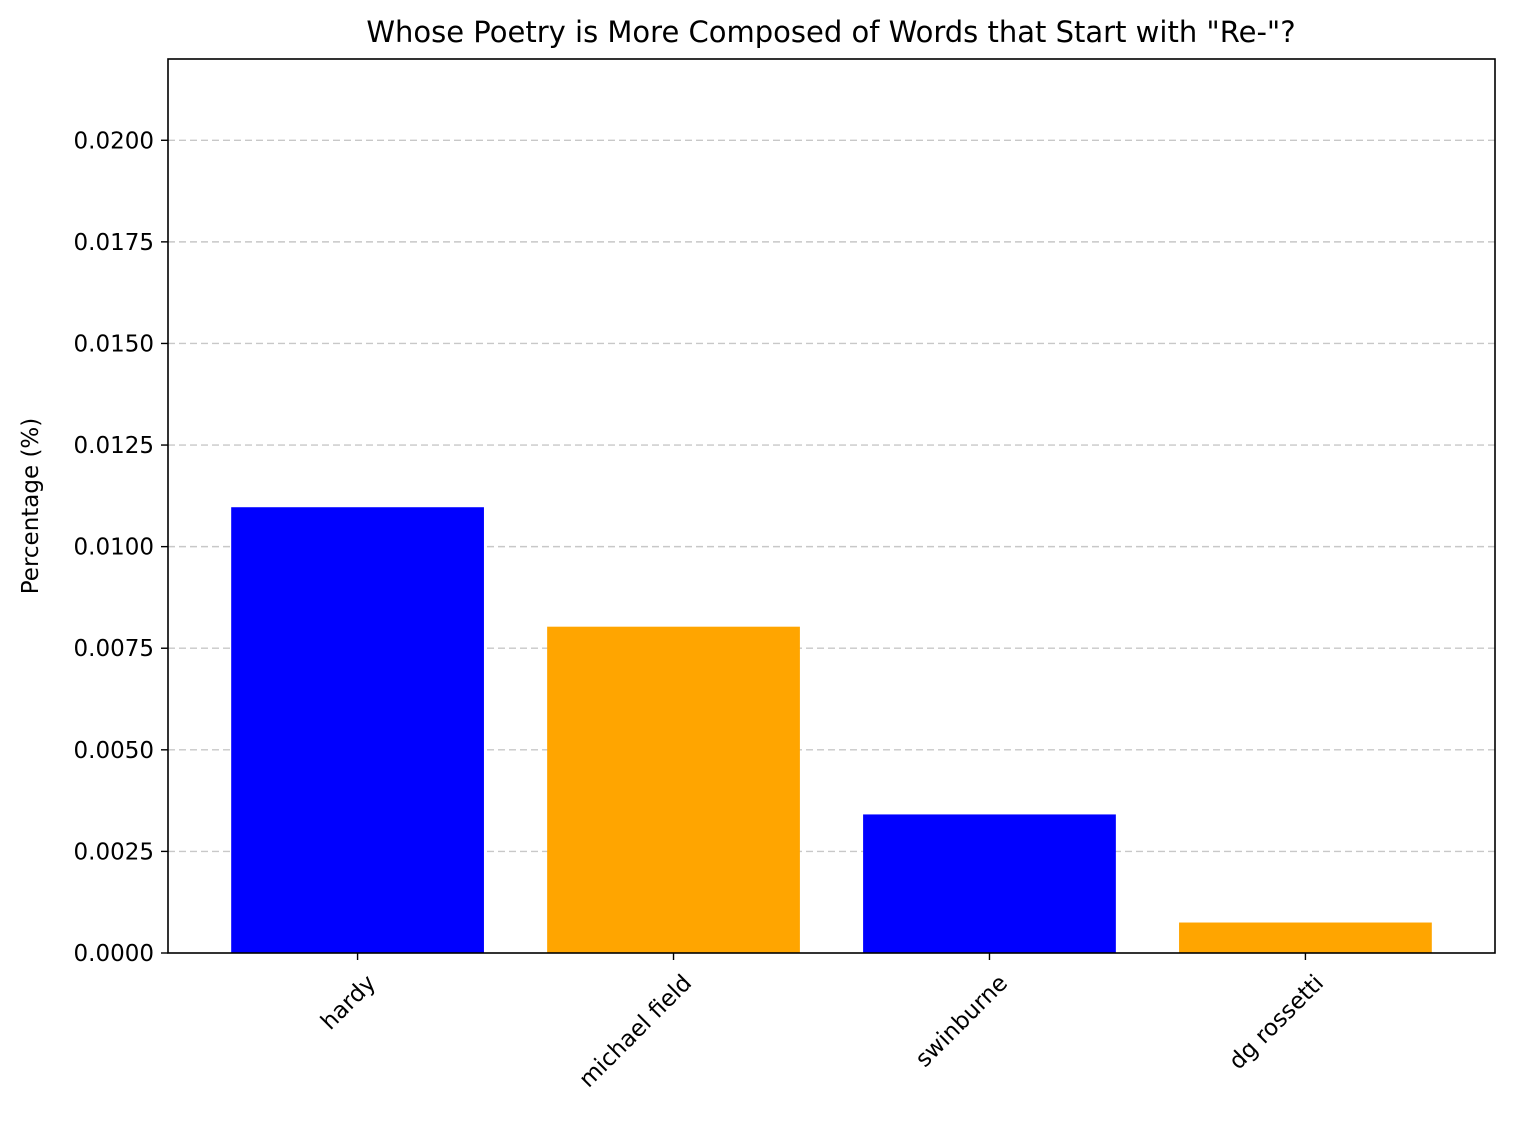 Image resolution: width=1514 pixels, height=1130 pixels. I want to click on y-tick-label: 0.0125, so click(114, 446).